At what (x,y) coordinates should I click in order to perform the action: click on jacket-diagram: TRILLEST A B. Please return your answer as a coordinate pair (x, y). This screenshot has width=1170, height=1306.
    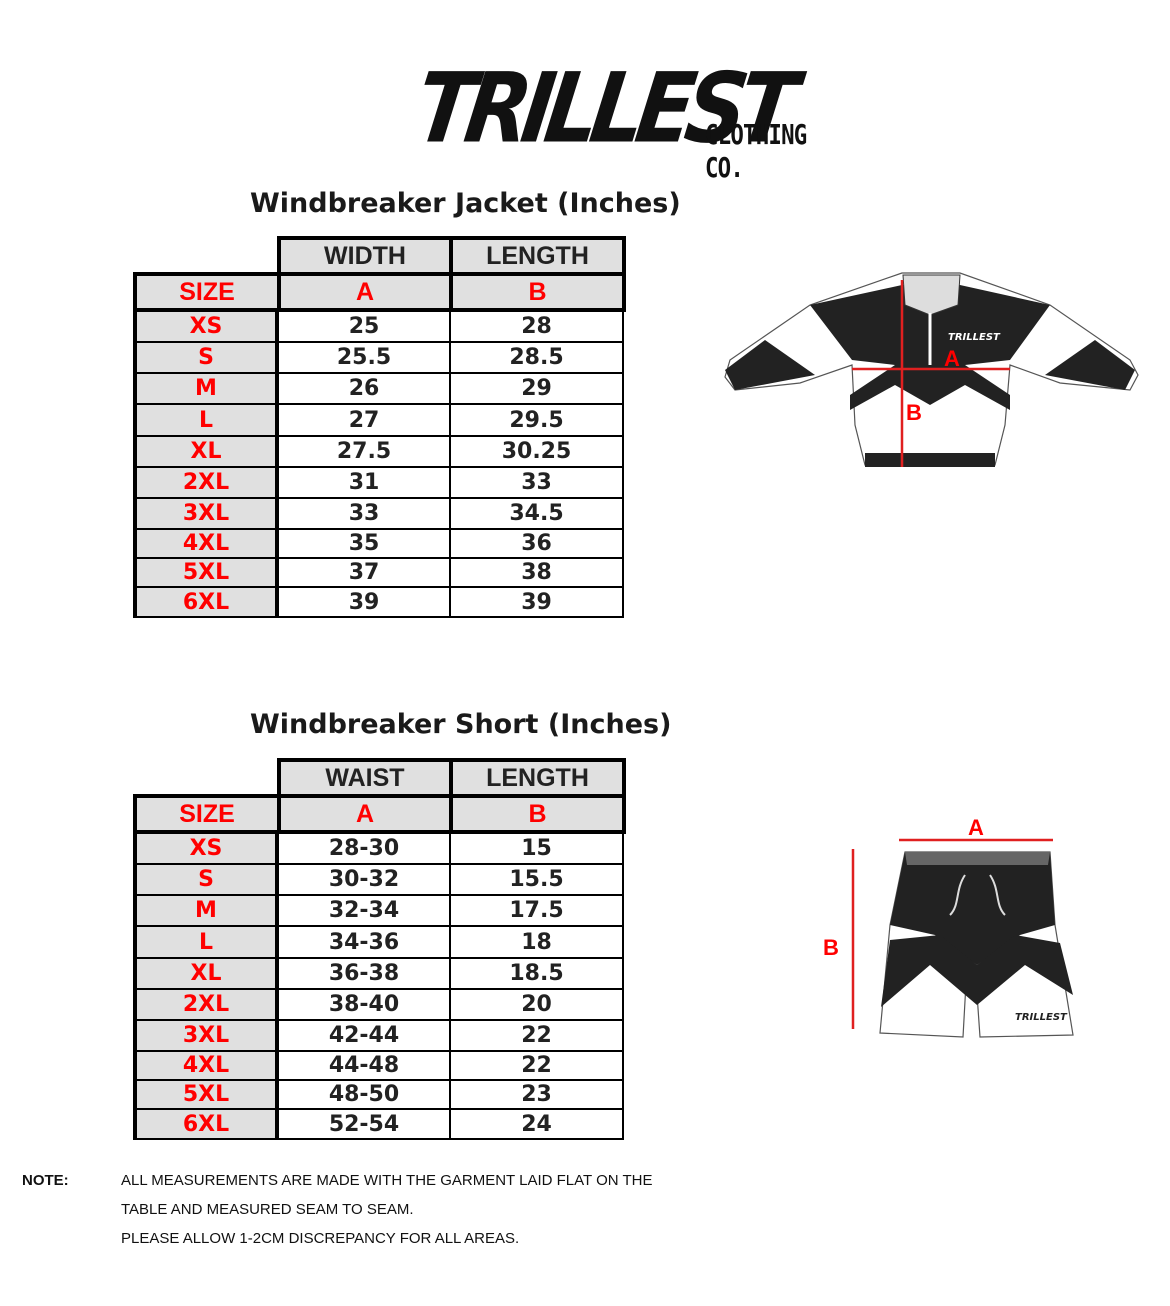
    Looking at the image, I should click on (931, 369).